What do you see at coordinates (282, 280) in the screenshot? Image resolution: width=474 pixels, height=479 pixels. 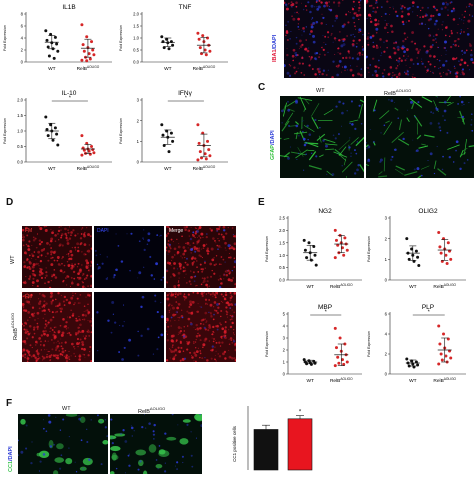 I see `y-tick-label: 0.0` at bounding box center [282, 280].